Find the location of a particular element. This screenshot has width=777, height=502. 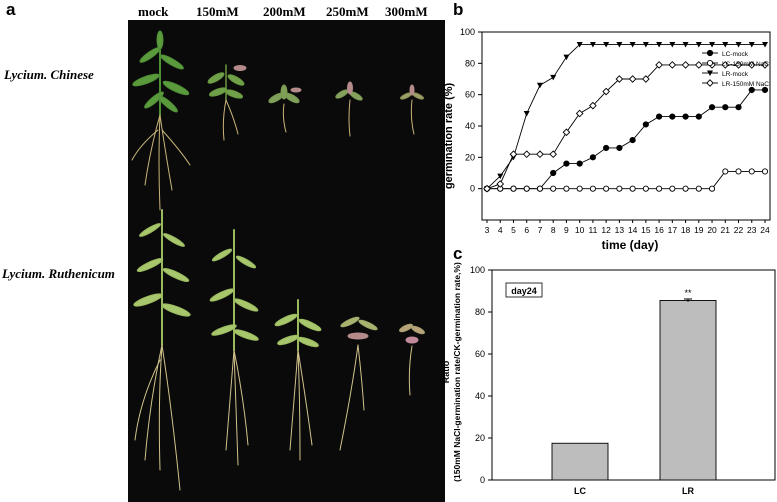

b-legend-label: LR-mock is located at coordinates (735, 74).